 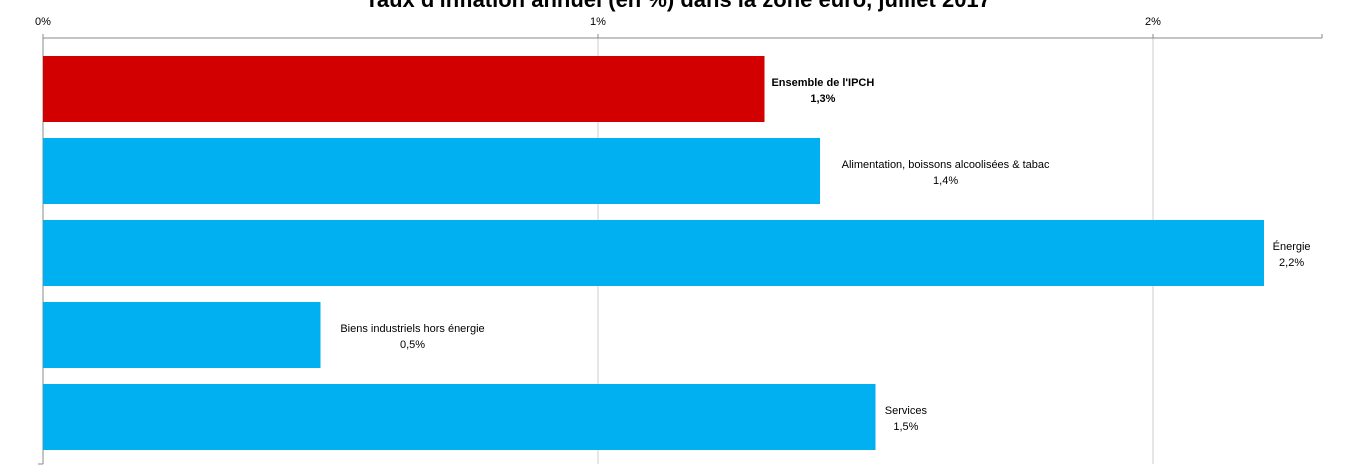 What do you see at coordinates (905, 427) in the screenshot?
I see `bar-value-label: 1,5%` at bounding box center [905, 427].